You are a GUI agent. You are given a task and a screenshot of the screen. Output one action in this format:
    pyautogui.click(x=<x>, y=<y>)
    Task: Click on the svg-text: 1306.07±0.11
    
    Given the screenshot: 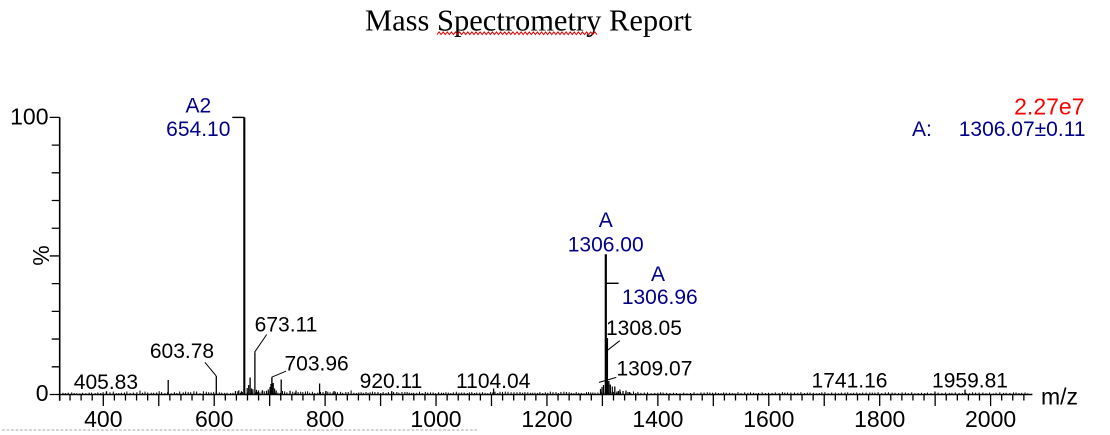 What is the action you would take?
    pyautogui.click(x=1022, y=129)
    